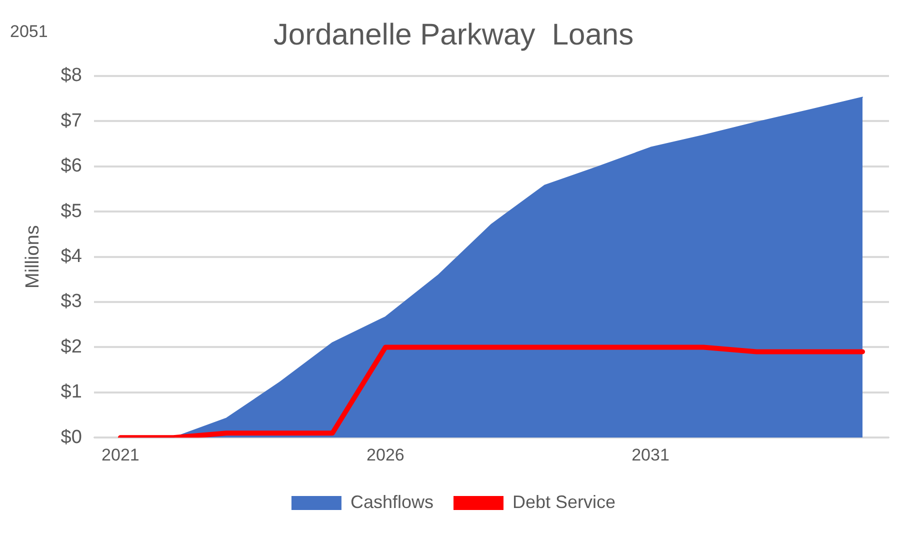 This screenshot has height=534, width=909. Describe the element at coordinates (71, 347) in the screenshot. I see `y-tick-label: $2` at that location.